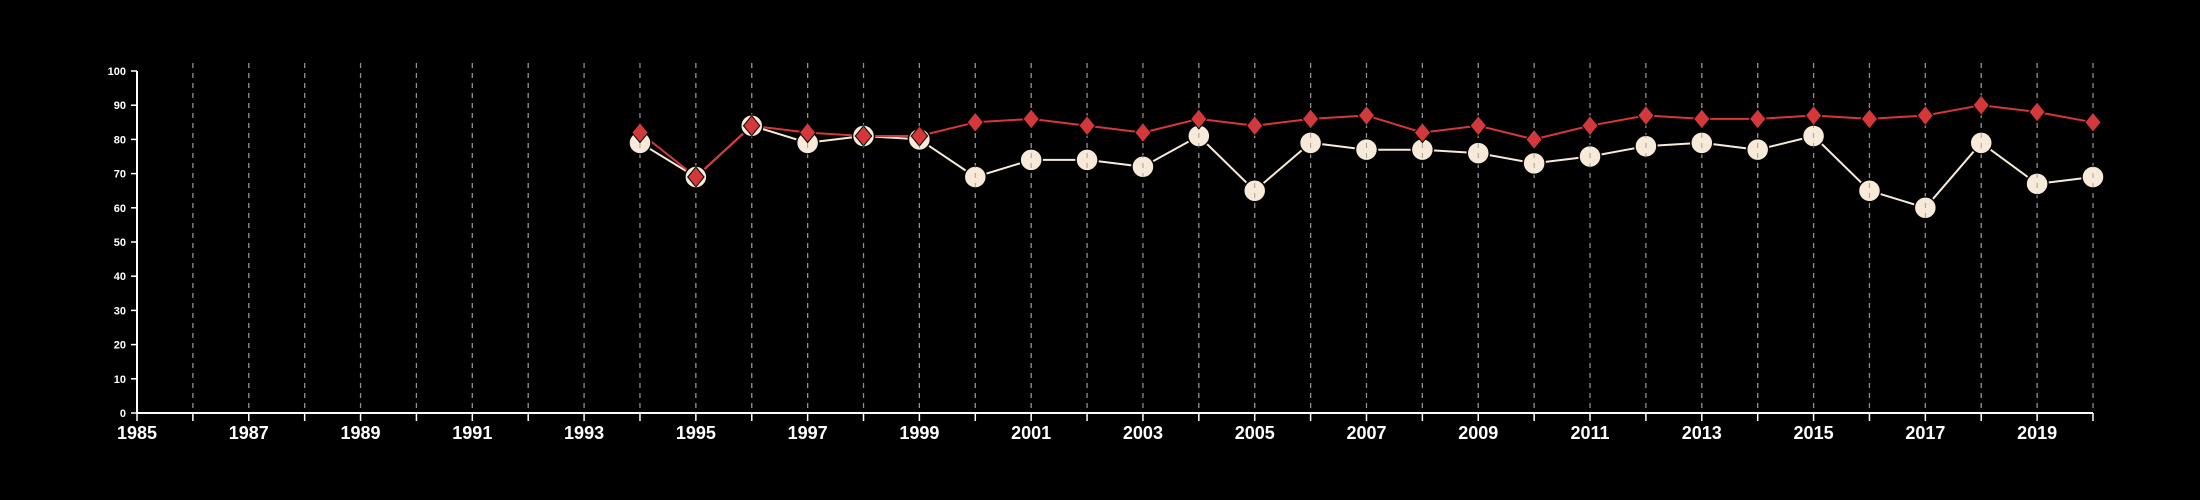 The width and height of the screenshot is (2200, 500). I want to click on x-tick-label-1993: 1993, so click(584, 433).